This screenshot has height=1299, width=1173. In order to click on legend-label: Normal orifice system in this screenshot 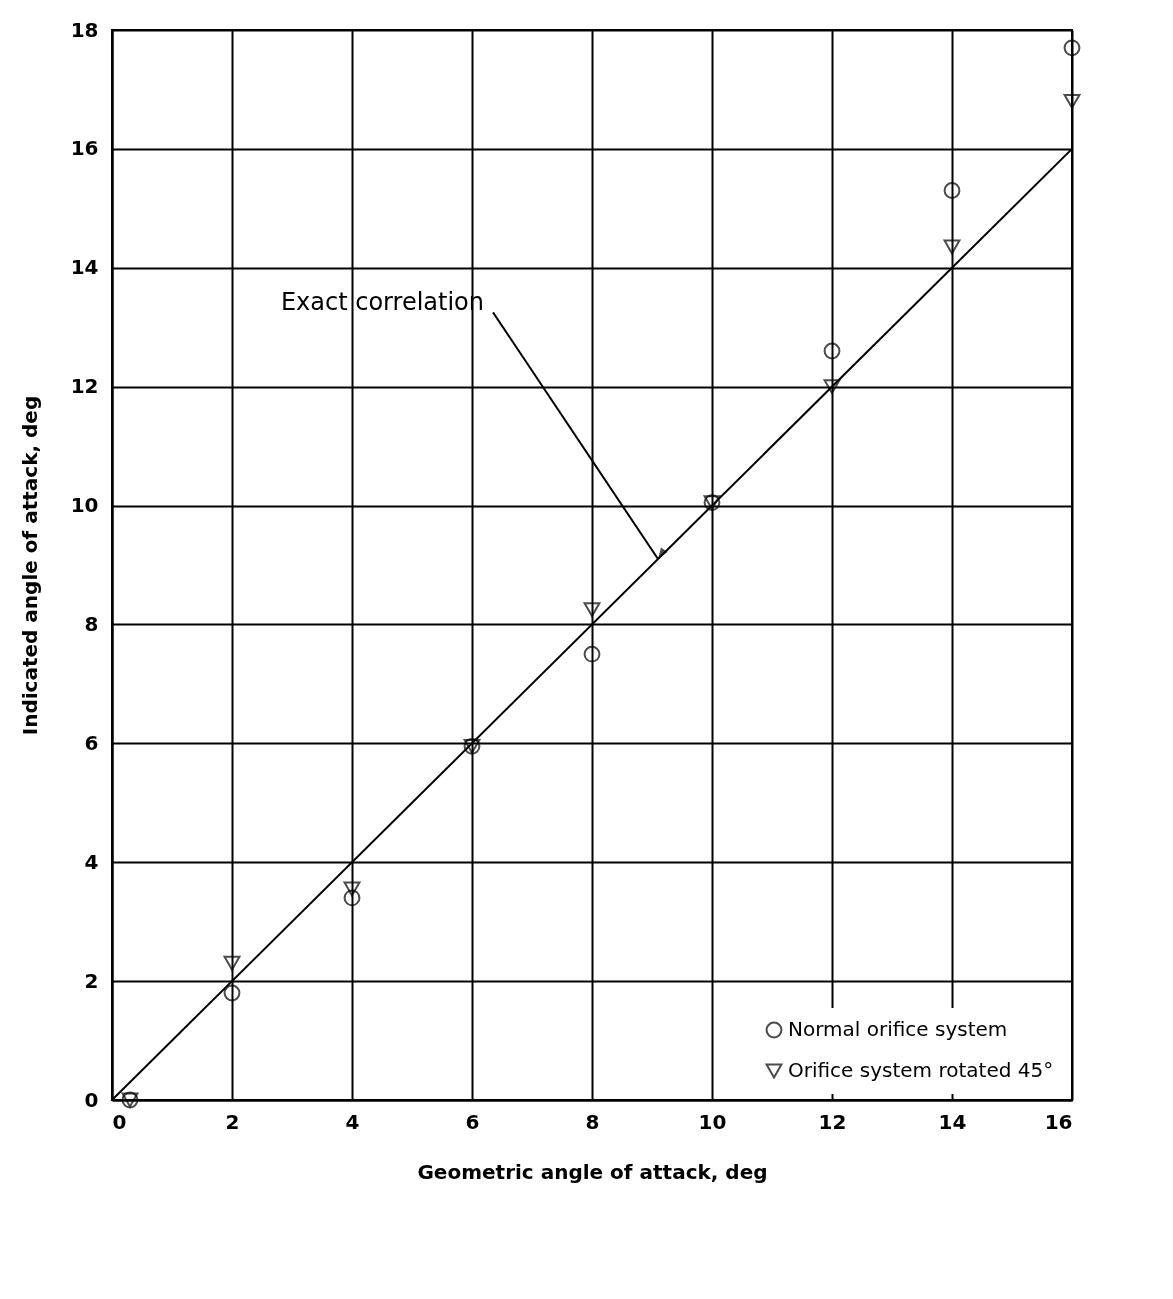, I will do `click(898, 1029)`.